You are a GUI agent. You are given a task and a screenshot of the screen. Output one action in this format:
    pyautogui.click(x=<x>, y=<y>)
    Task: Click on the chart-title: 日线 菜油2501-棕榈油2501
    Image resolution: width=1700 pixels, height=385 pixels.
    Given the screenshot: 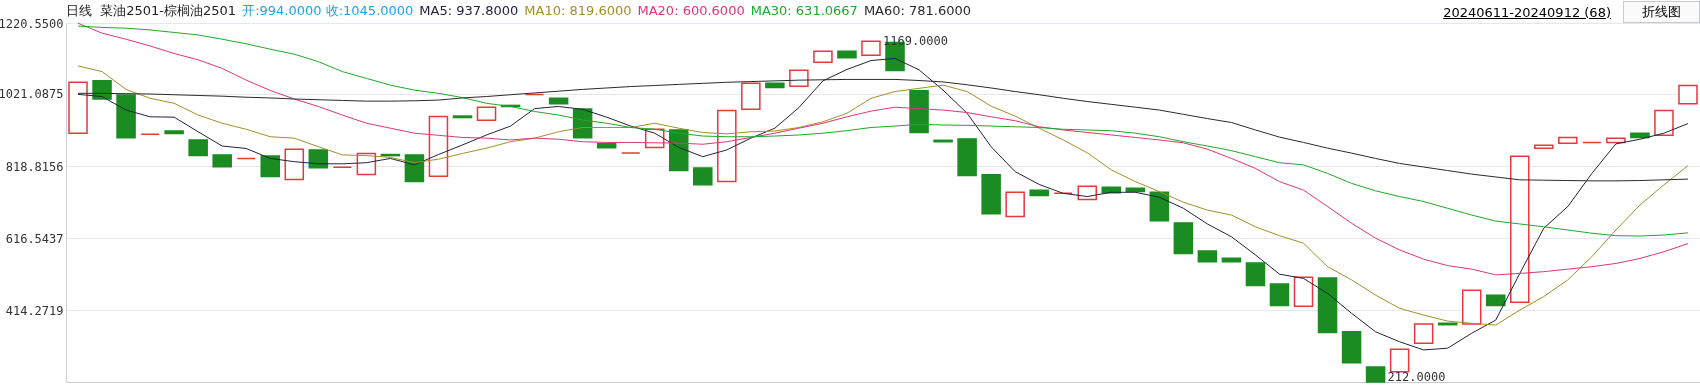 What is the action you would take?
    pyautogui.click(x=151, y=10)
    